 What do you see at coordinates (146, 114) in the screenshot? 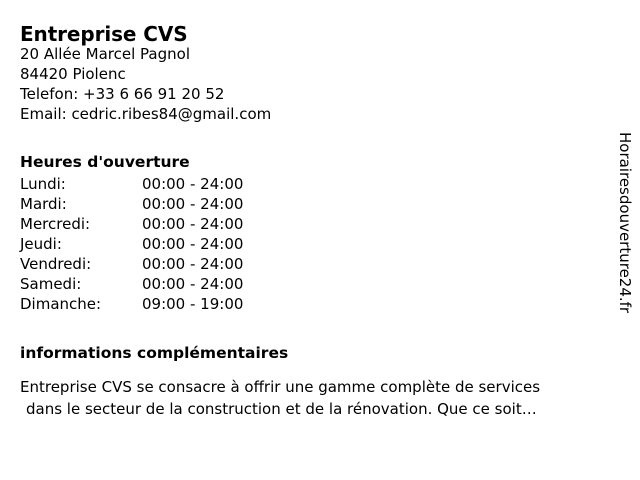
I see `email-address: Email: cedric.ribes84@gmail.com` at bounding box center [146, 114].